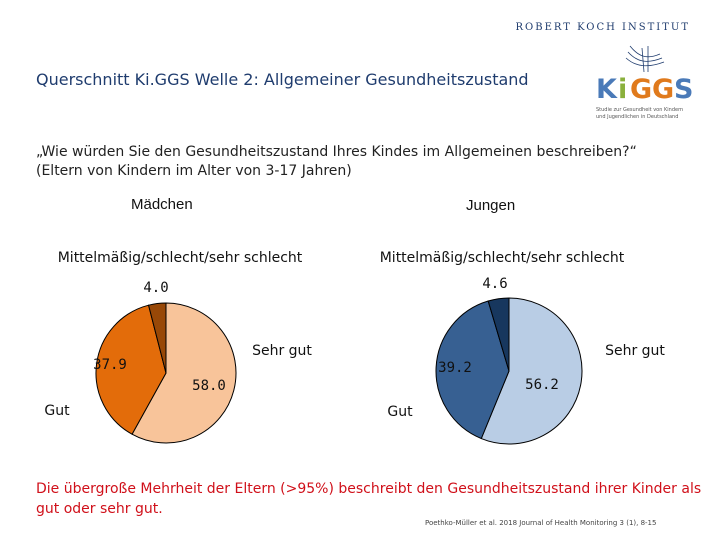 This screenshot has width=720, height=540. What do you see at coordinates (622, 89) in the screenshot?
I see `svg-text: i` at bounding box center [622, 89].